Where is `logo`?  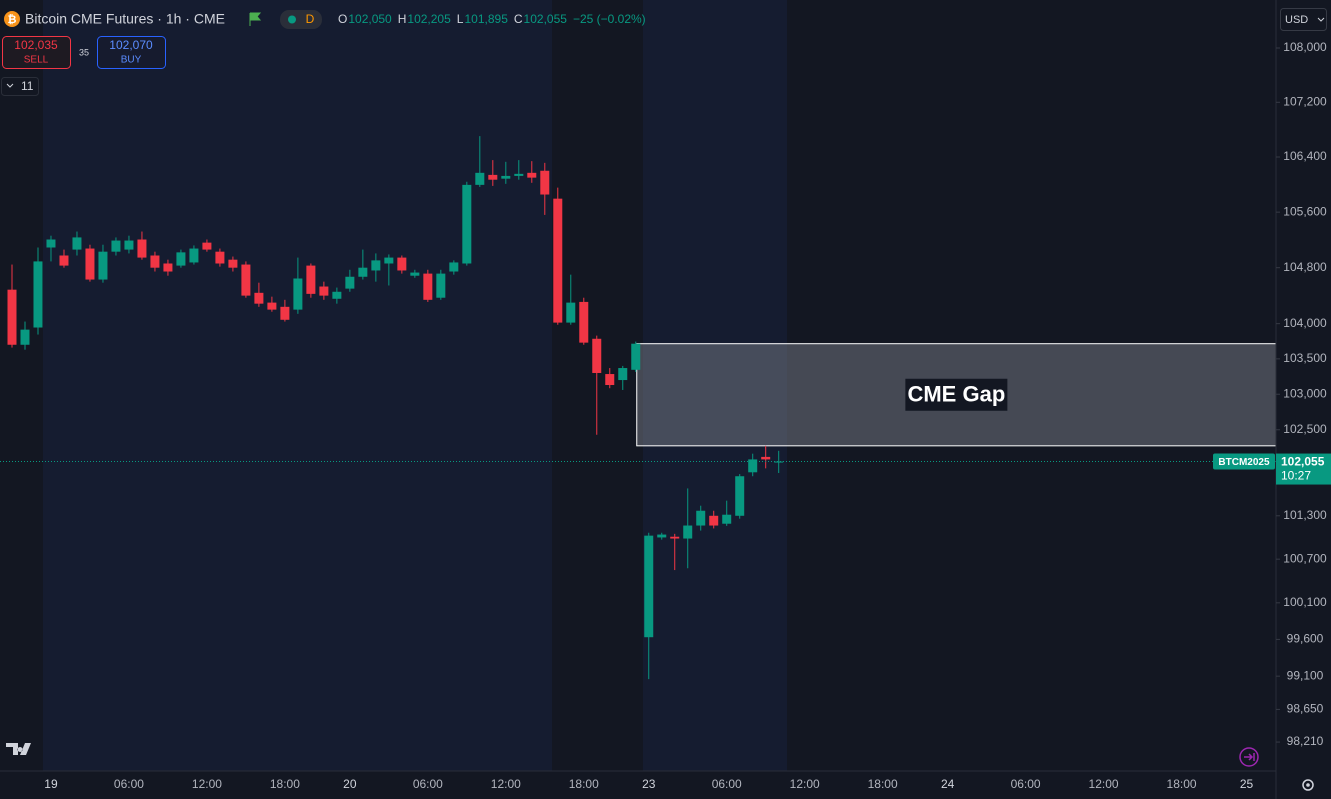 logo is located at coordinates (18, 749).